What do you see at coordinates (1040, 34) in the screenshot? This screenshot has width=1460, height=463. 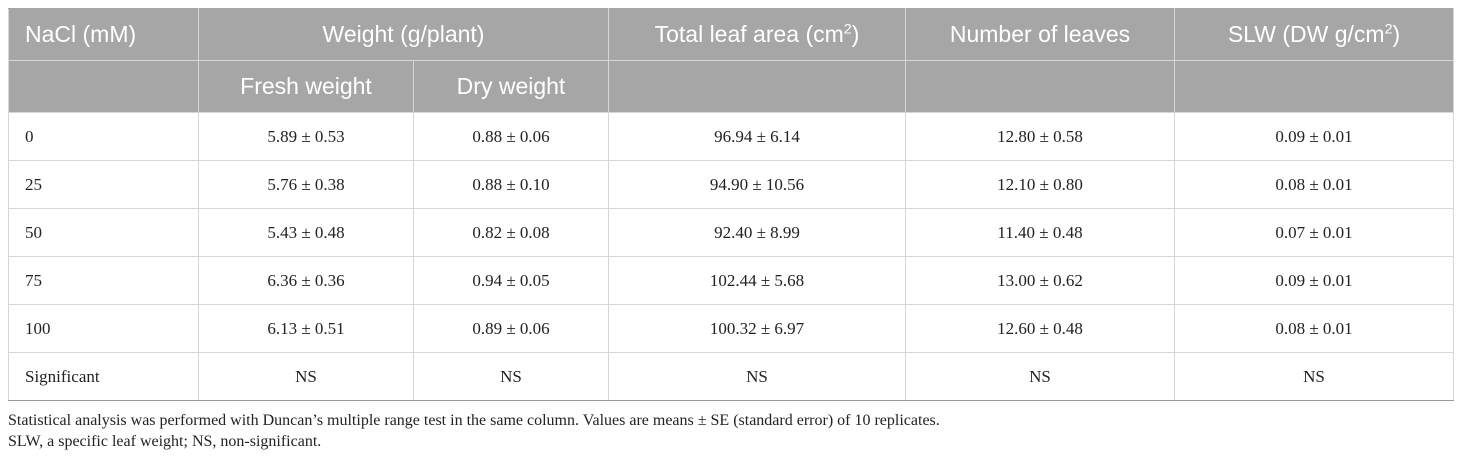 I see `header-number-of-leaves: Number of leaves` at bounding box center [1040, 34].